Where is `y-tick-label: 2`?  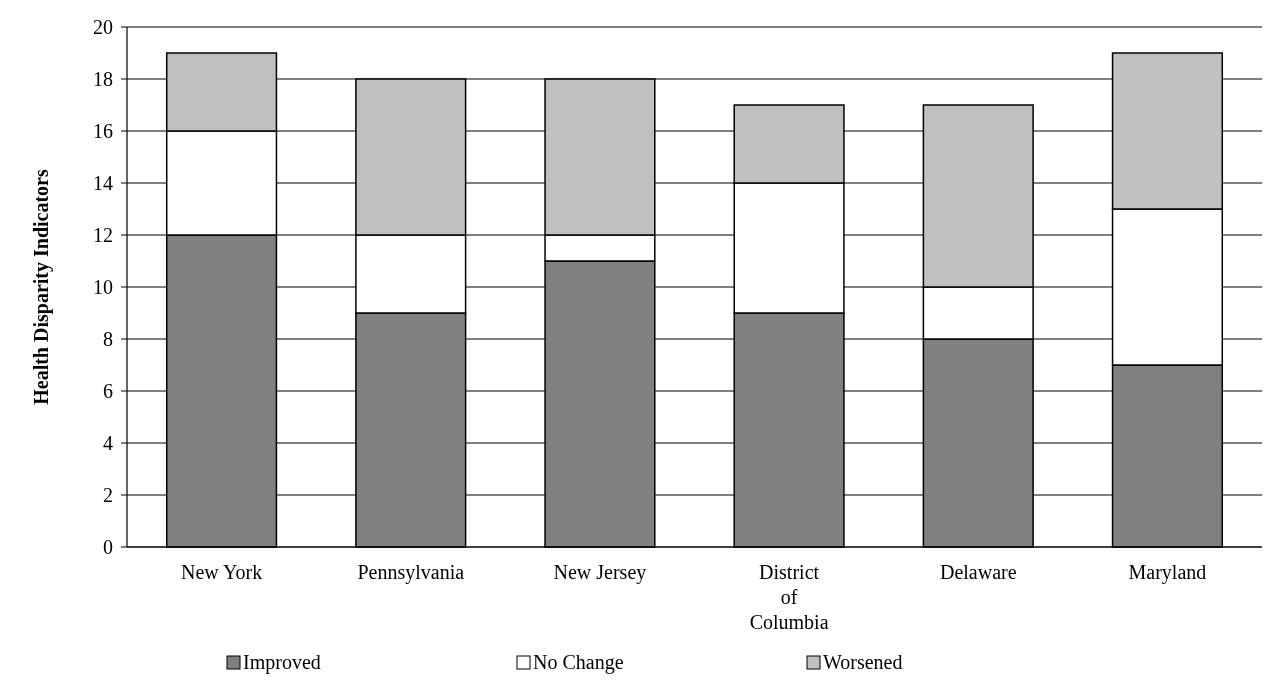 y-tick-label: 2 is located at coordinates (108, 495).